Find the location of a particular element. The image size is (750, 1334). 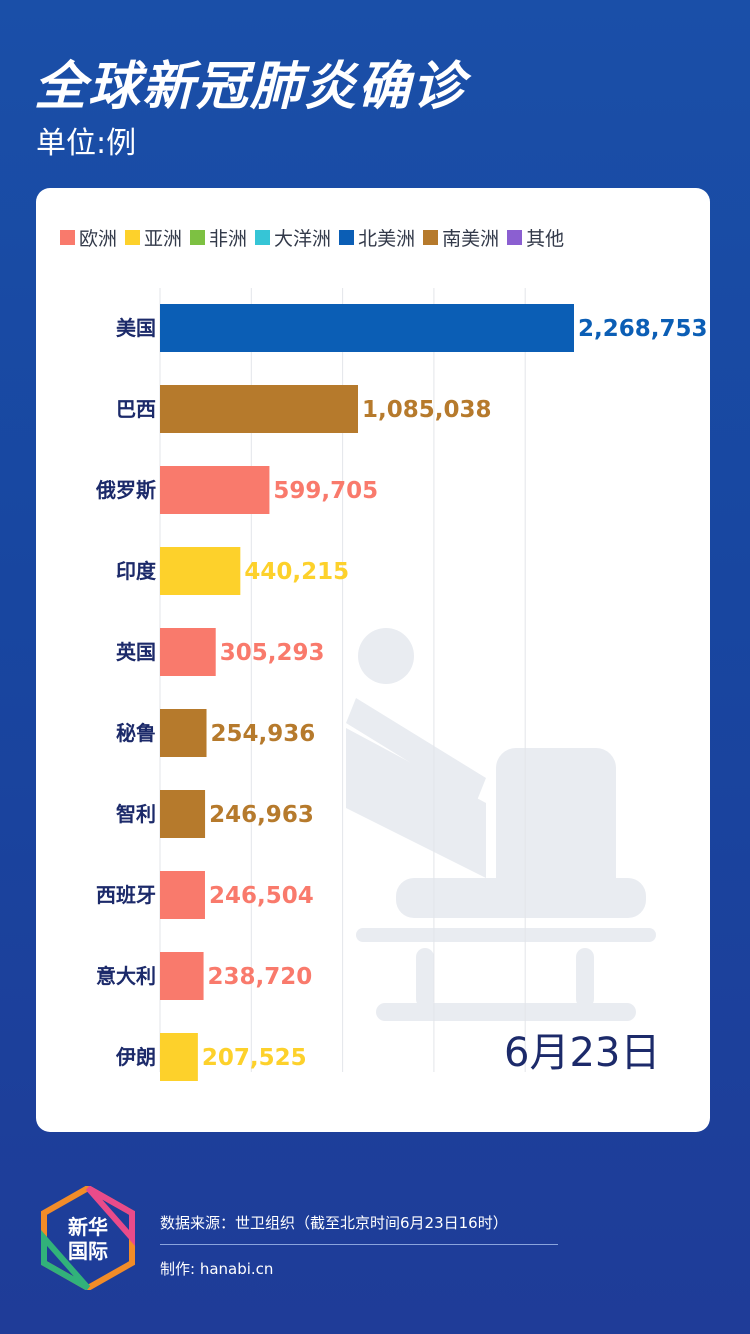

category-label: 巴西 is located at coordinates (136, 409).